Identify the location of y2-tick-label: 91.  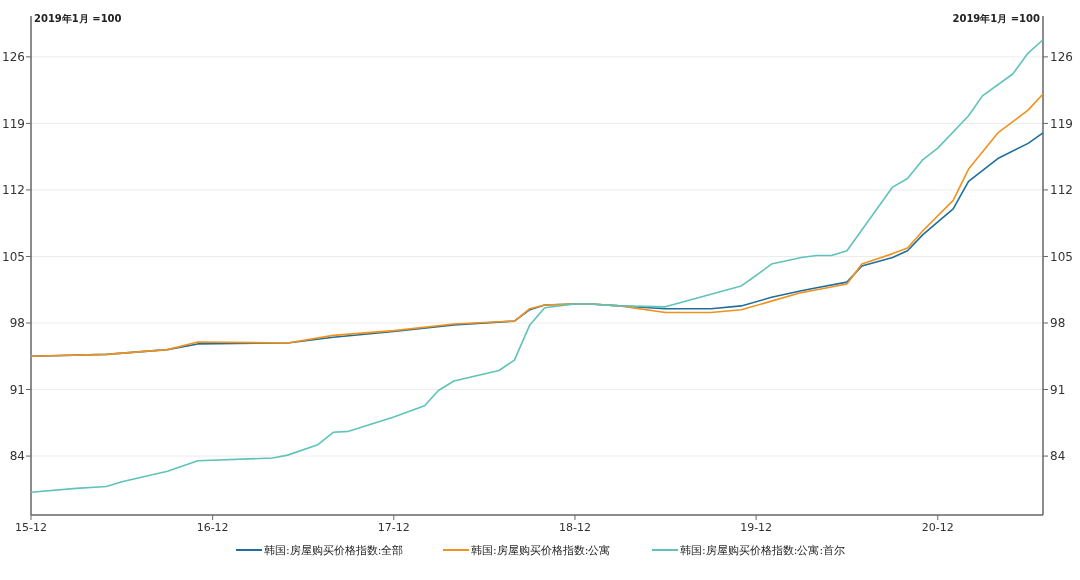
(1058, 389).